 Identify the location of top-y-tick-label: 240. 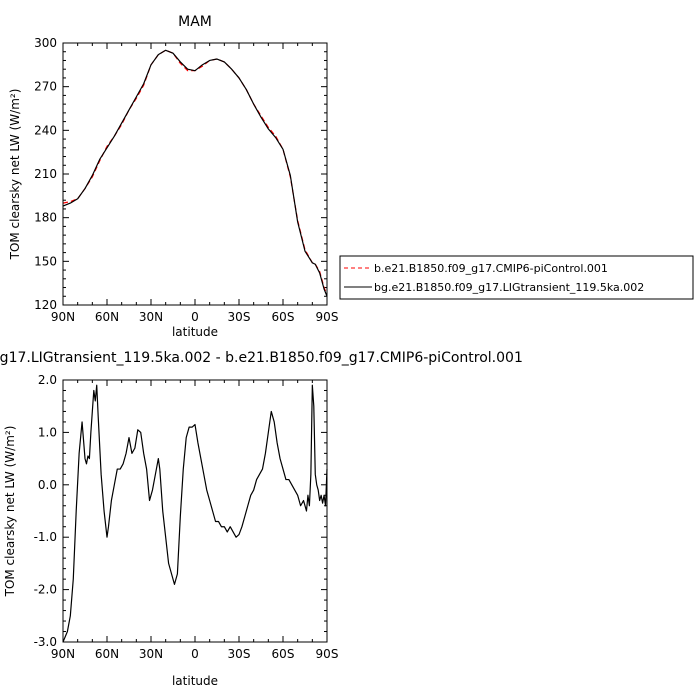
(45, 130).